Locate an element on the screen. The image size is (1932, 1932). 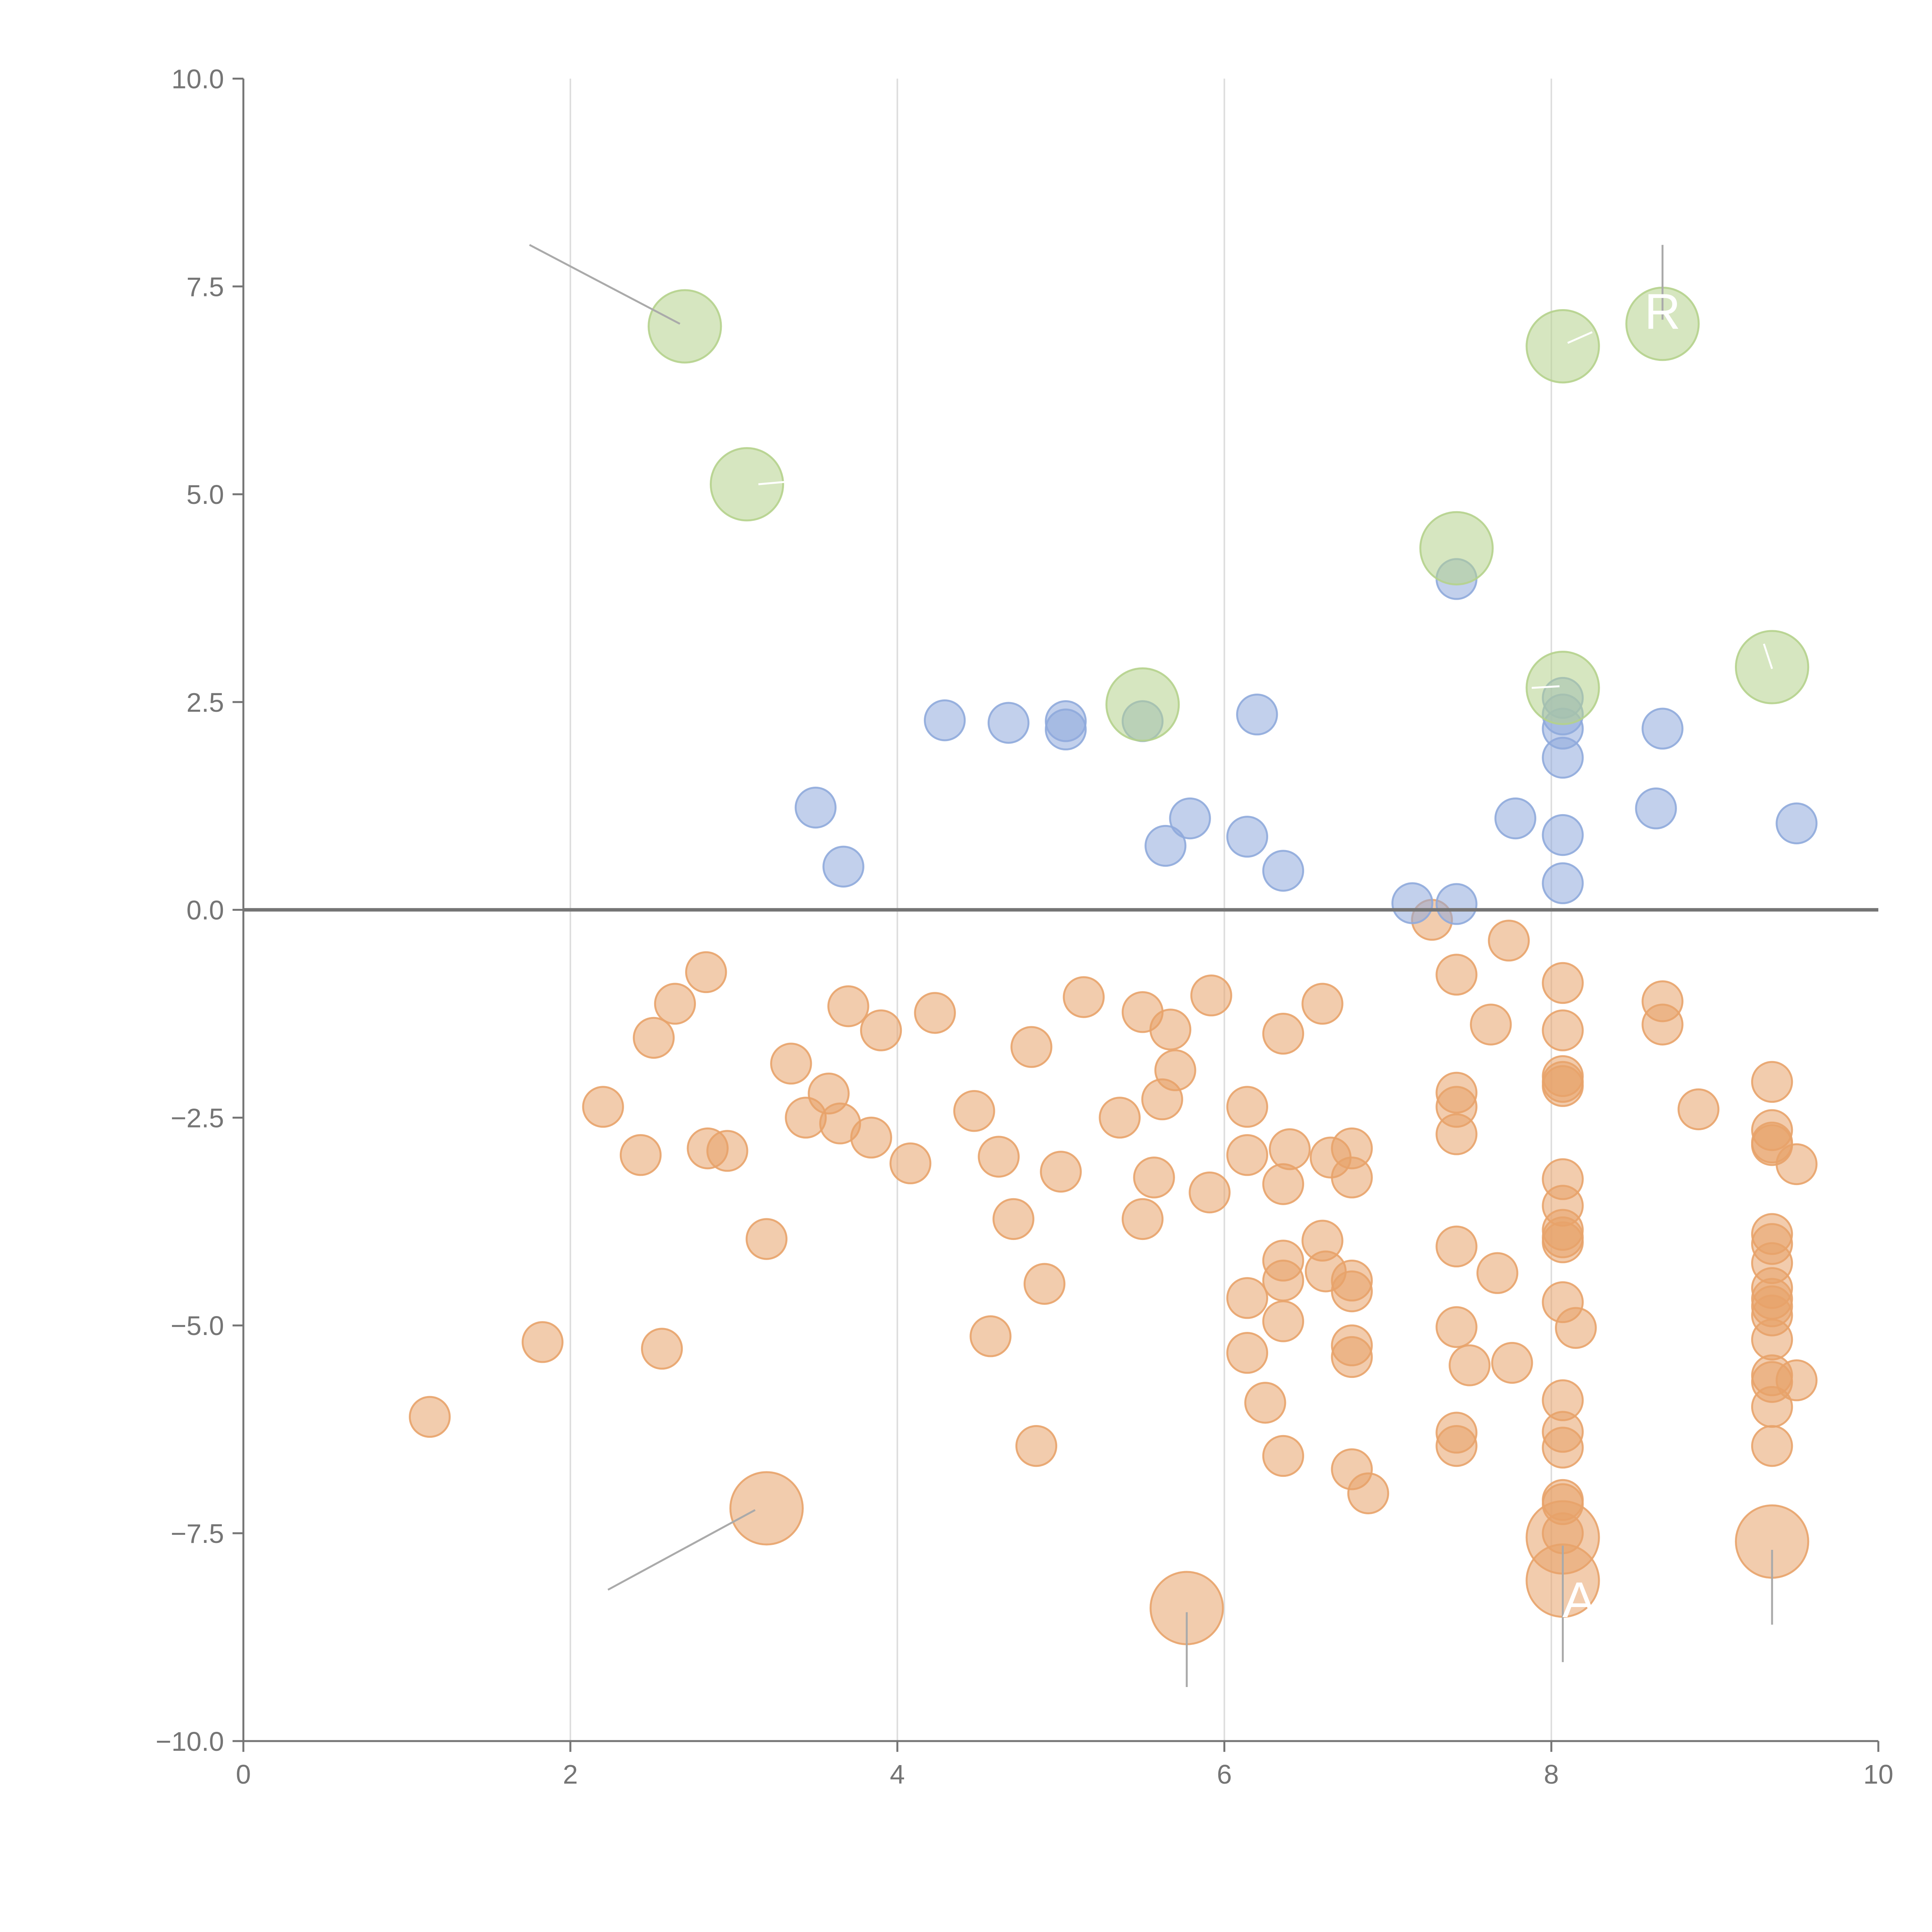
x-tick-label: 8 is located at coordinates (1552, 1774).